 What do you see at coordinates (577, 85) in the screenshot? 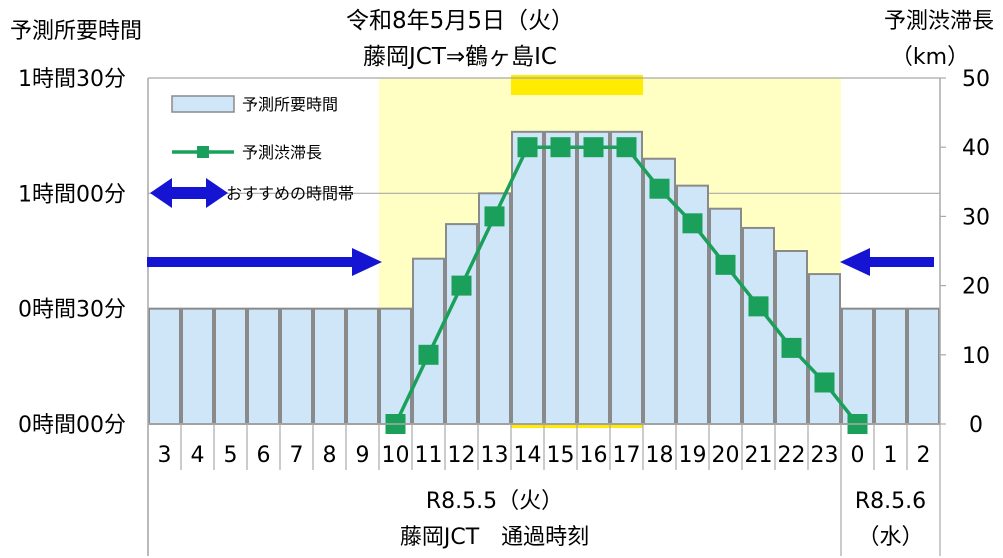
I see `peak-band-top` at bounding box center [577, 85].